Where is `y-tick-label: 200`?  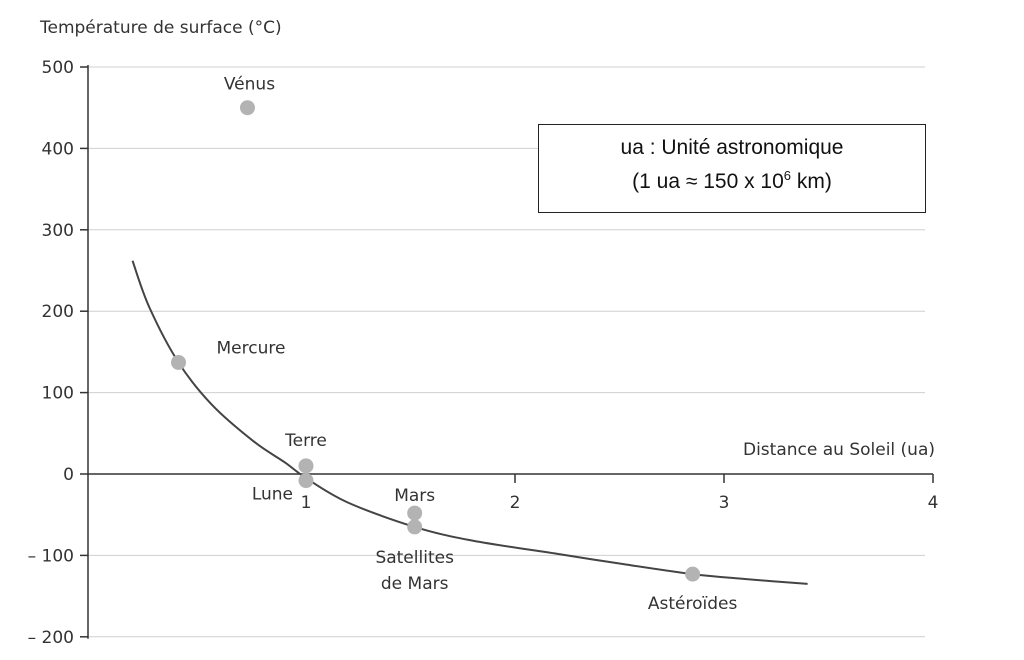 y-tick-label: 200 is located at coordinates (58, 312).